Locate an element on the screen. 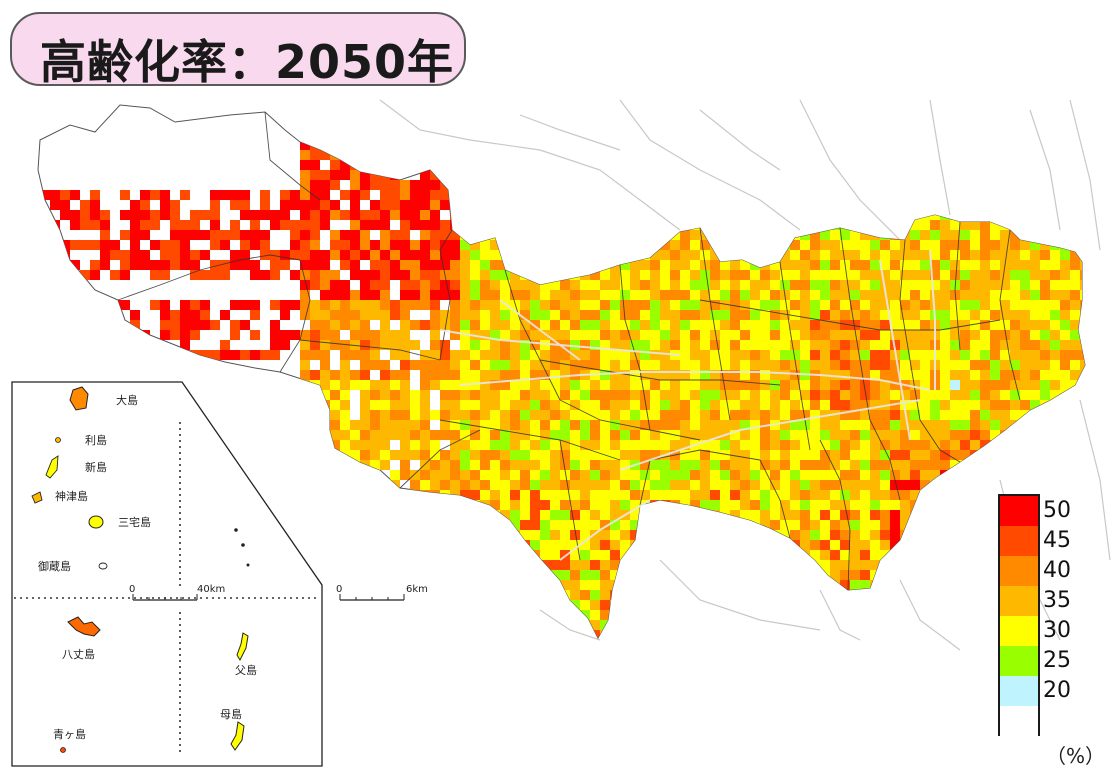 The width and height of the screenshot is (1118, 772). map-title-banner: 高齢化率：2050年 is located at coordinates (238, 50).